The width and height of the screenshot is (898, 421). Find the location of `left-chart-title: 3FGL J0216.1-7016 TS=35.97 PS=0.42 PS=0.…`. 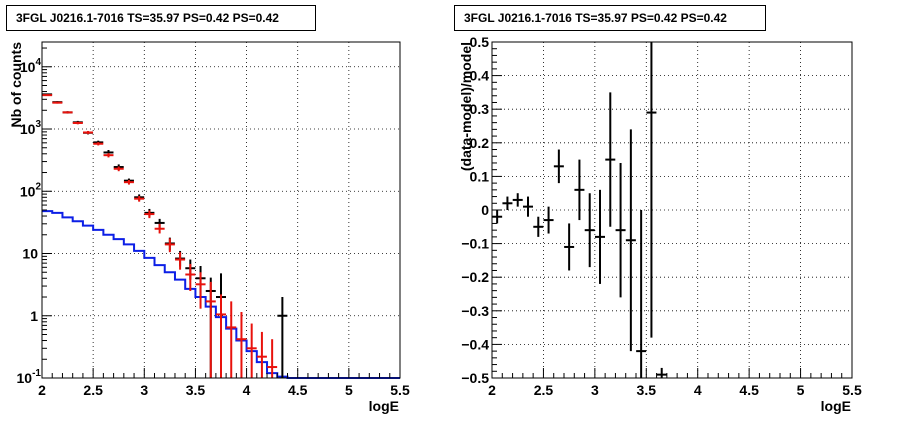

left-chart-title: 3FGL J0216.1-7016 TS=35.97 PS=0.42 PS=0.… is located at coordinates (161, 18).